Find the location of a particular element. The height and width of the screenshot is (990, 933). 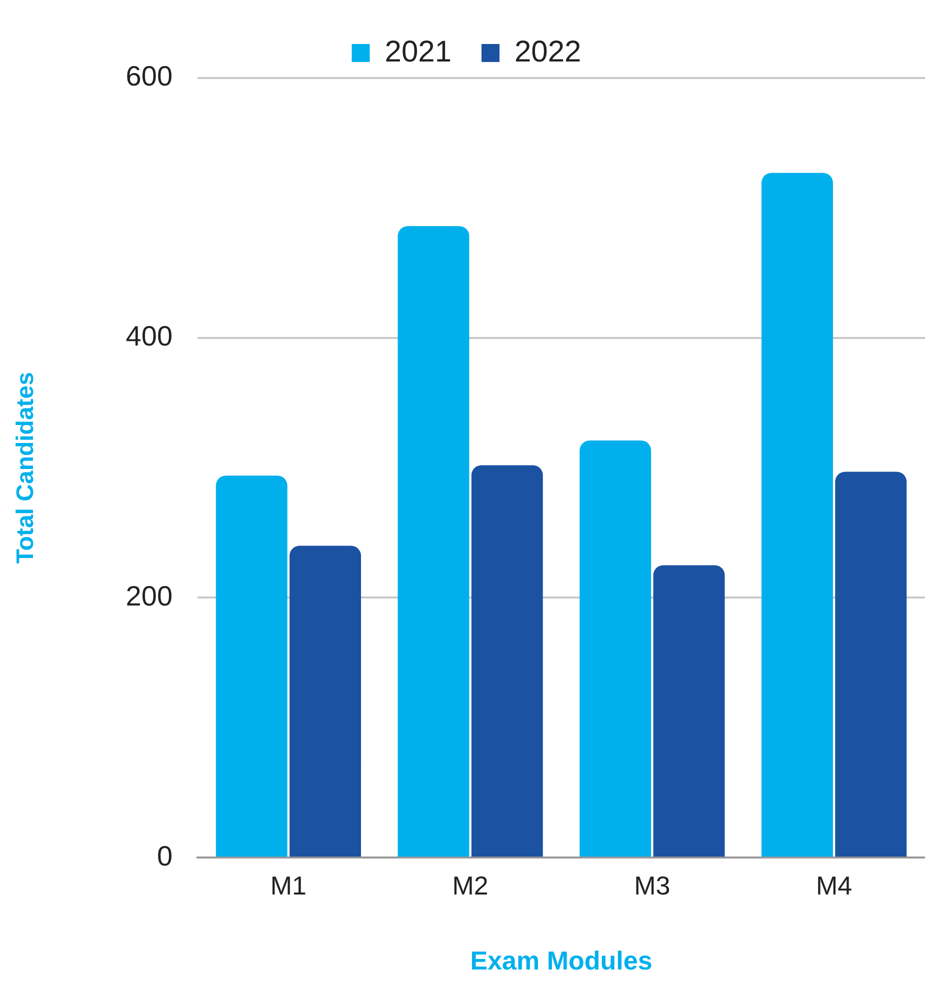

legend-label: 2021 is located at coordinates (418, 51).